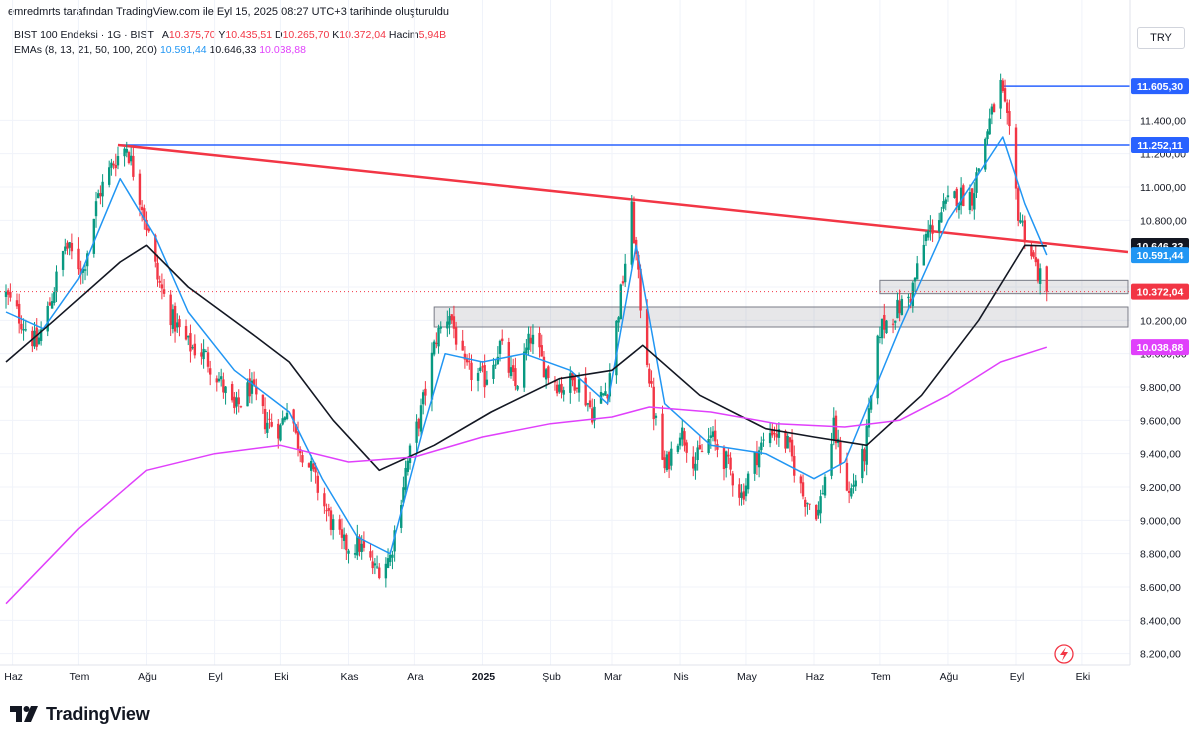  I want to click on symbol-title: BIST 100 Endeksi · 1G · BIST, so click(84, 35).